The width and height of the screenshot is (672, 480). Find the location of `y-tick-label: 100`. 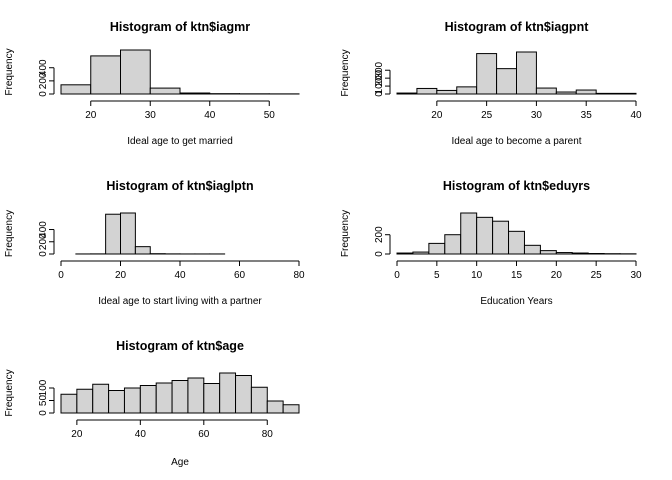

y-tick-label: 100 is located at coordinates (379, 85).